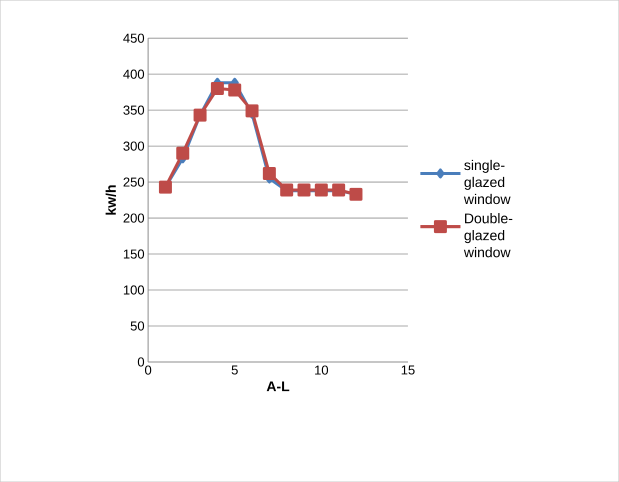 The height and width of the screenshot is (482, 619). I want to click on y-axis-title: kw/h, so click(111, 200).